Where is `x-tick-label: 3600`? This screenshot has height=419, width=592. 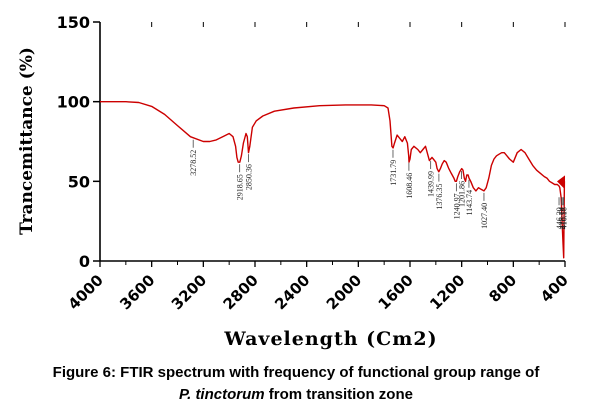
x-tick-label: 3600 is located at coordinates (137, 292).